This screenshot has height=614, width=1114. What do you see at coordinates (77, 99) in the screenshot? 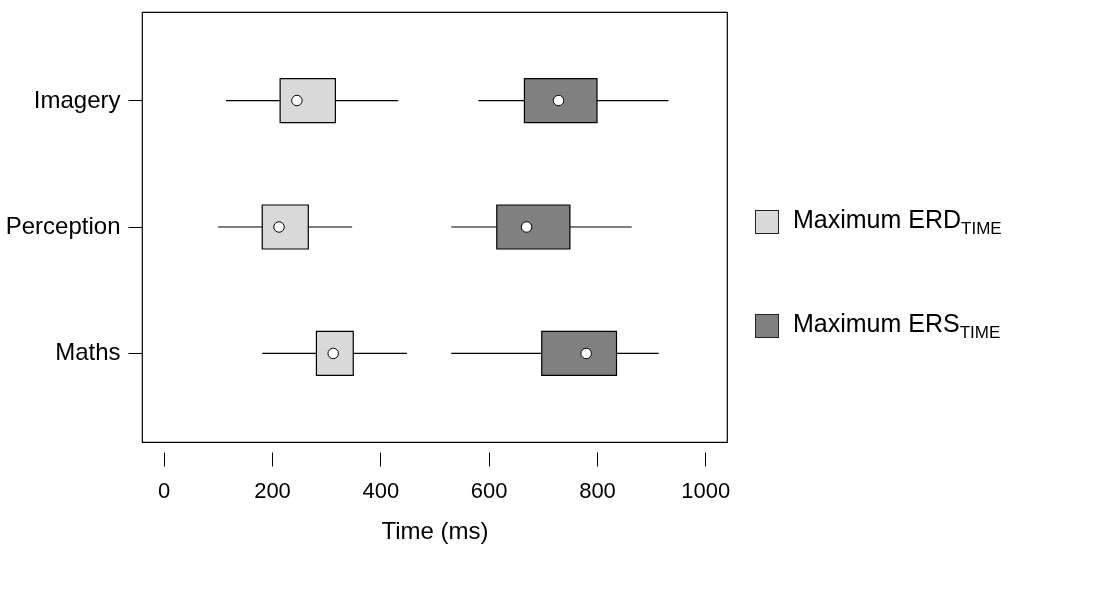
I see `y-tick-label: Imagery` at bounding box center [77, 99].